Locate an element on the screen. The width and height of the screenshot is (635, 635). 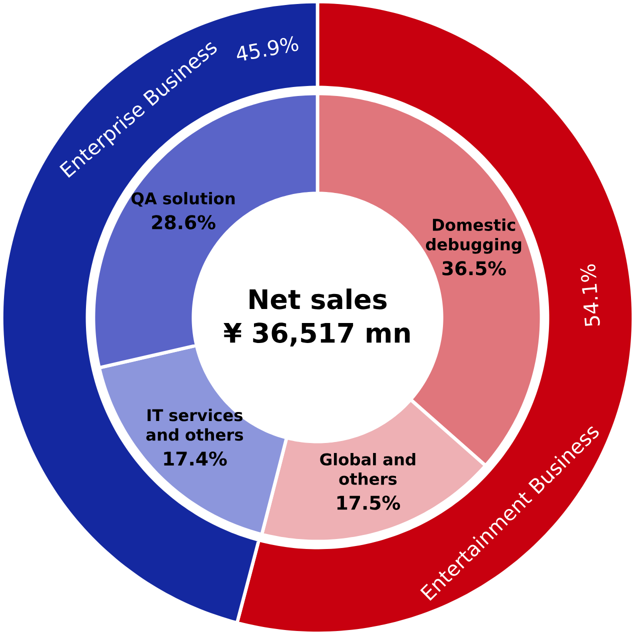
text: ¥ 36,517 mn is located at coordinates (317, 334).